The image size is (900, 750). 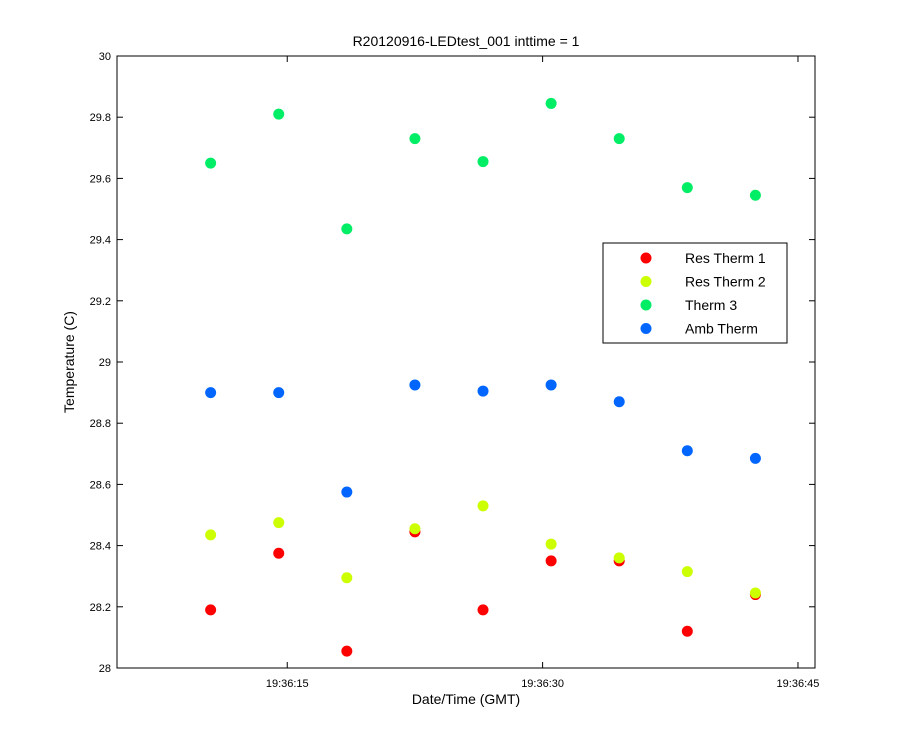 What do you see at coordinates (105, 57) in the screenshot?
I see `y-tick-label: 30` at bounding box center [105, 57].